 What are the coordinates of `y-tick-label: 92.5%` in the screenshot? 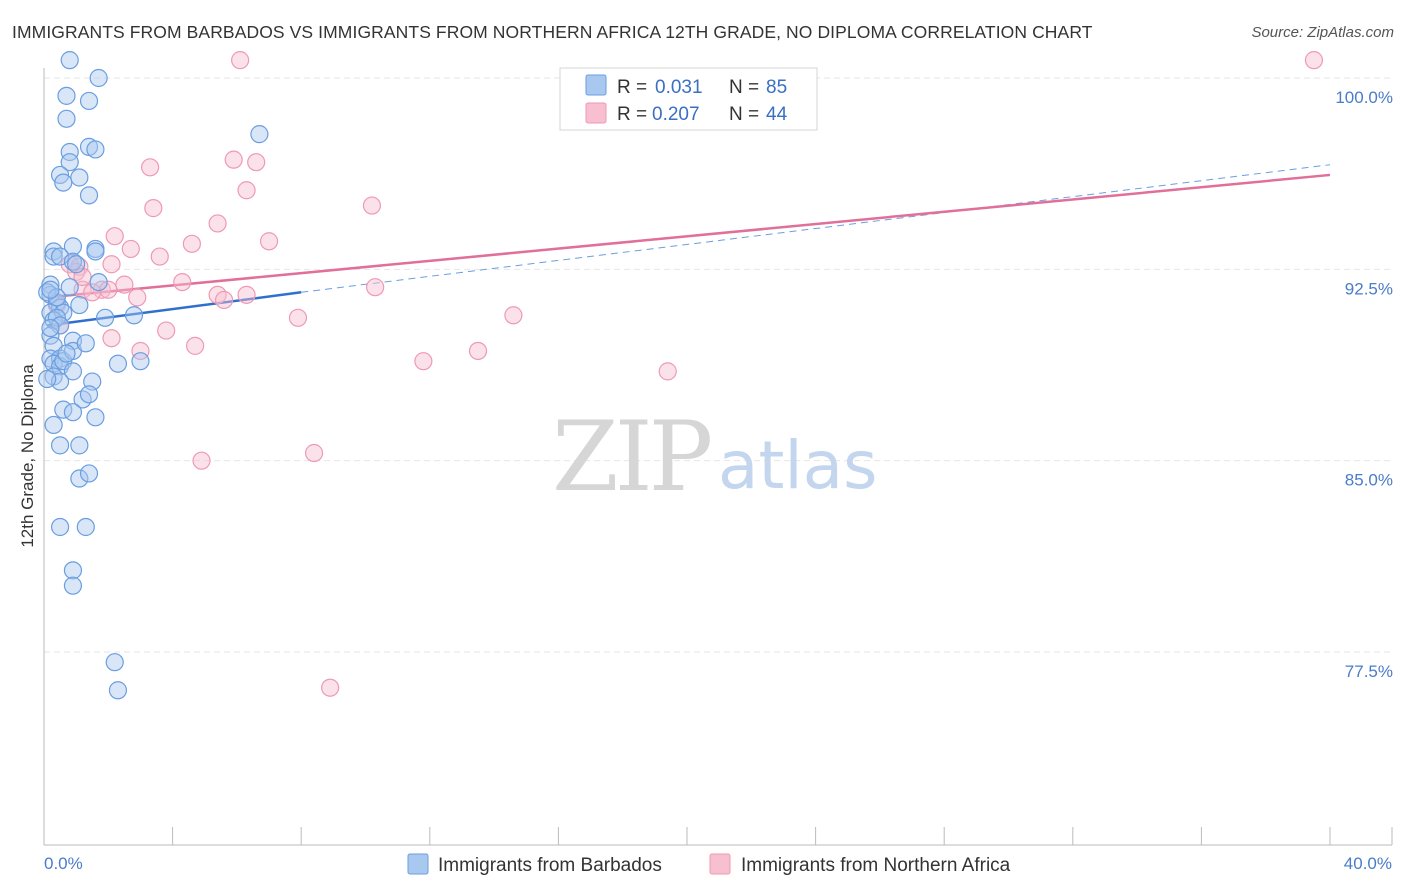 It's located at (1369, 288).